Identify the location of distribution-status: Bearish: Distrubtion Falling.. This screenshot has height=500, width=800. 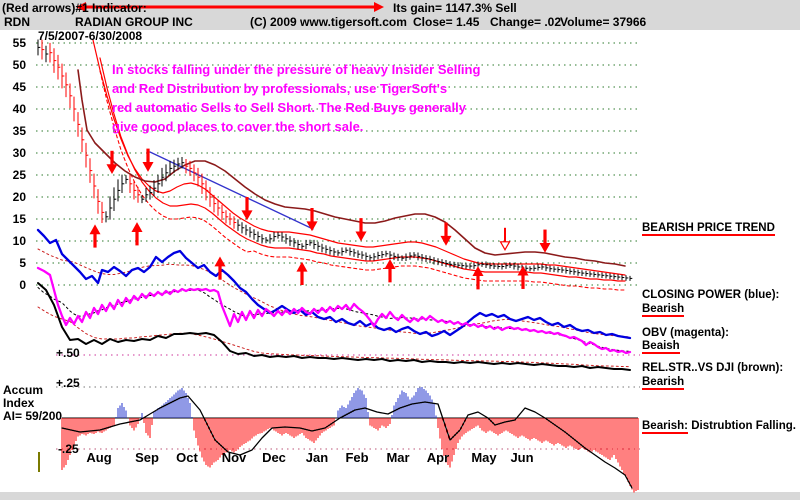
(719, 427).